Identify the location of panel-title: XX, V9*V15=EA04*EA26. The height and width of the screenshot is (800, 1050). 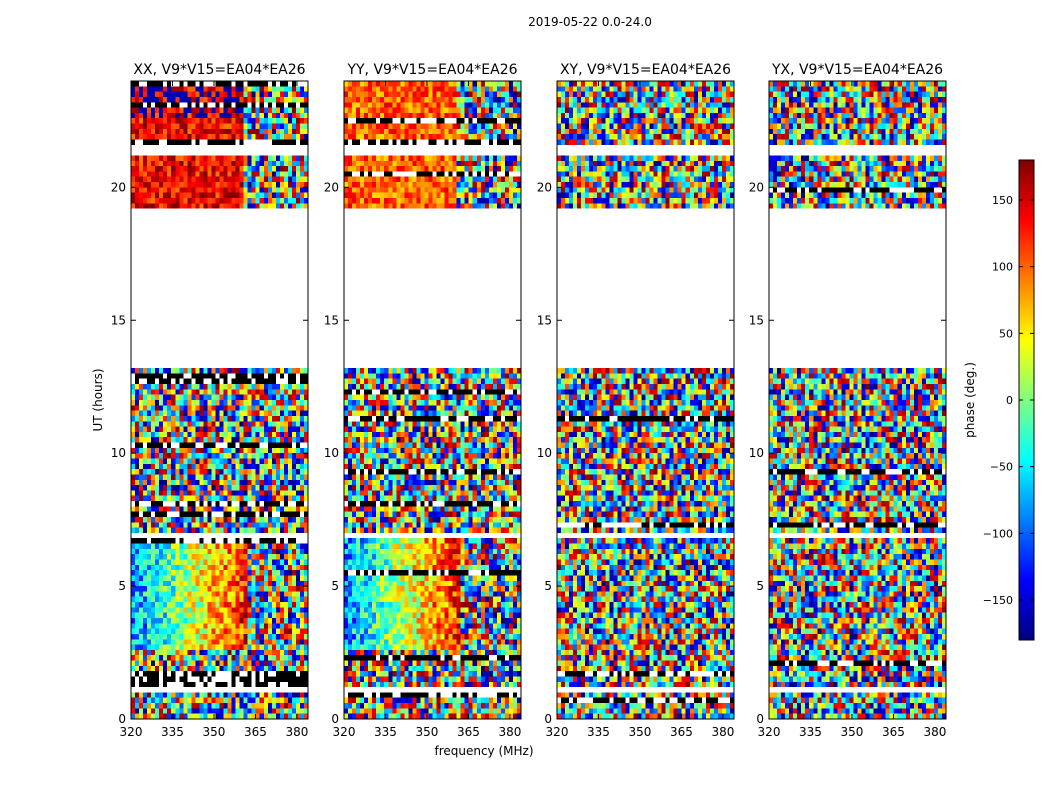
(219, 70).